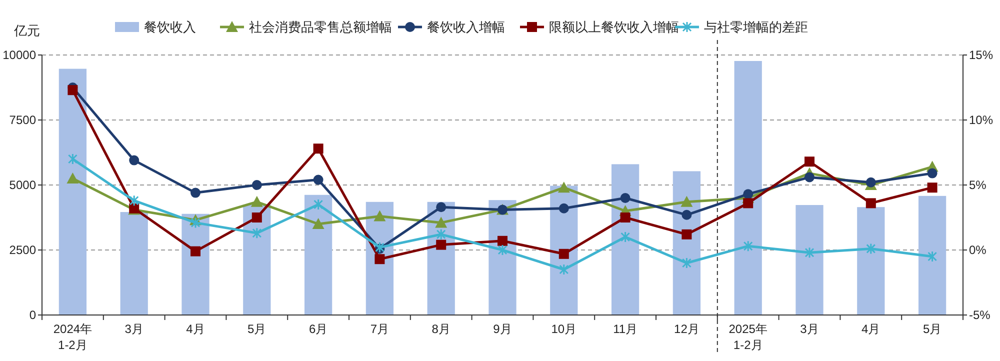 The image size is (1000, 361). I want to click on x-tick-label: 11月, so click(625, 329).